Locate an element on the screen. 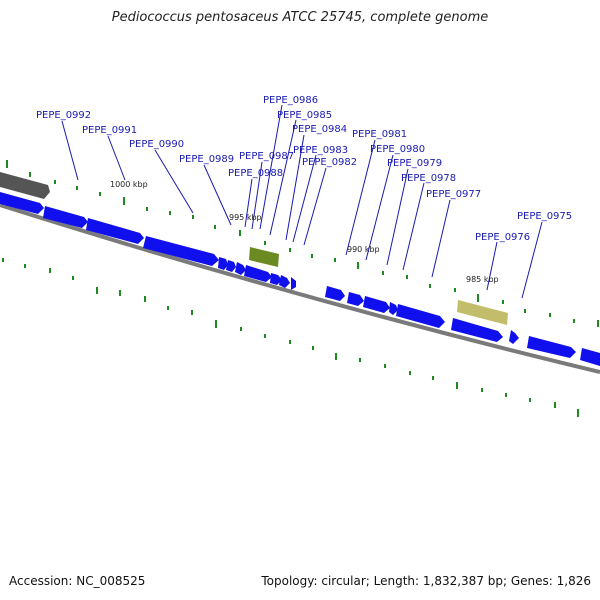 Image resolution: width=600 pixels, height=600 pixels. gene-label: PEPE_0986 is located at coordinates (290, 100).